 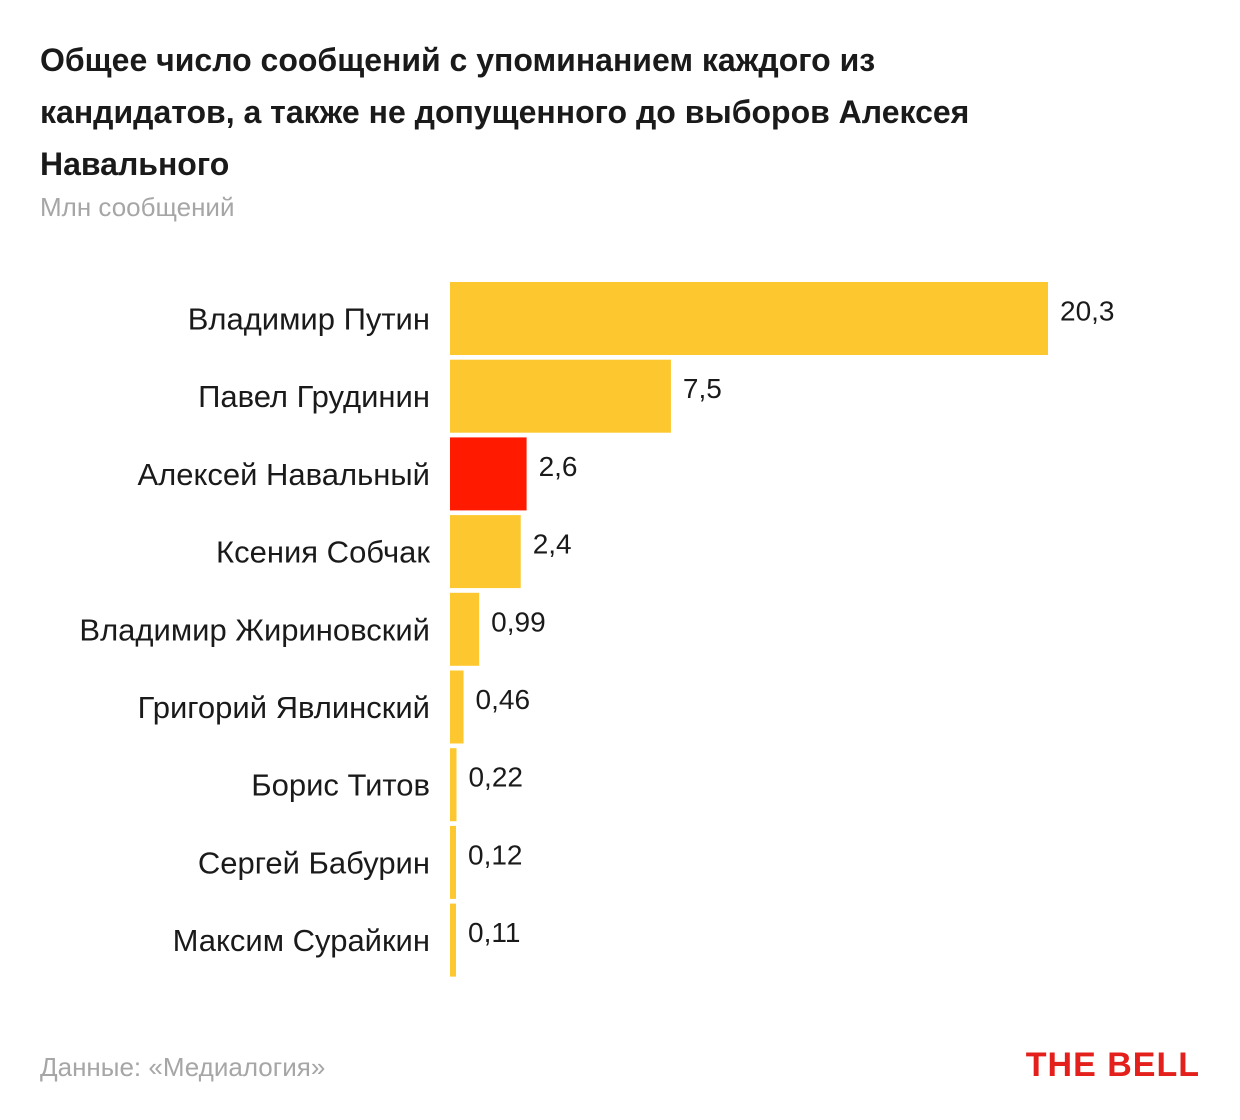 What do you see at coordinates (314, 396) in the screenshot?
I see `category-label: Павел Грудинин` at bounding box center [314, 396].